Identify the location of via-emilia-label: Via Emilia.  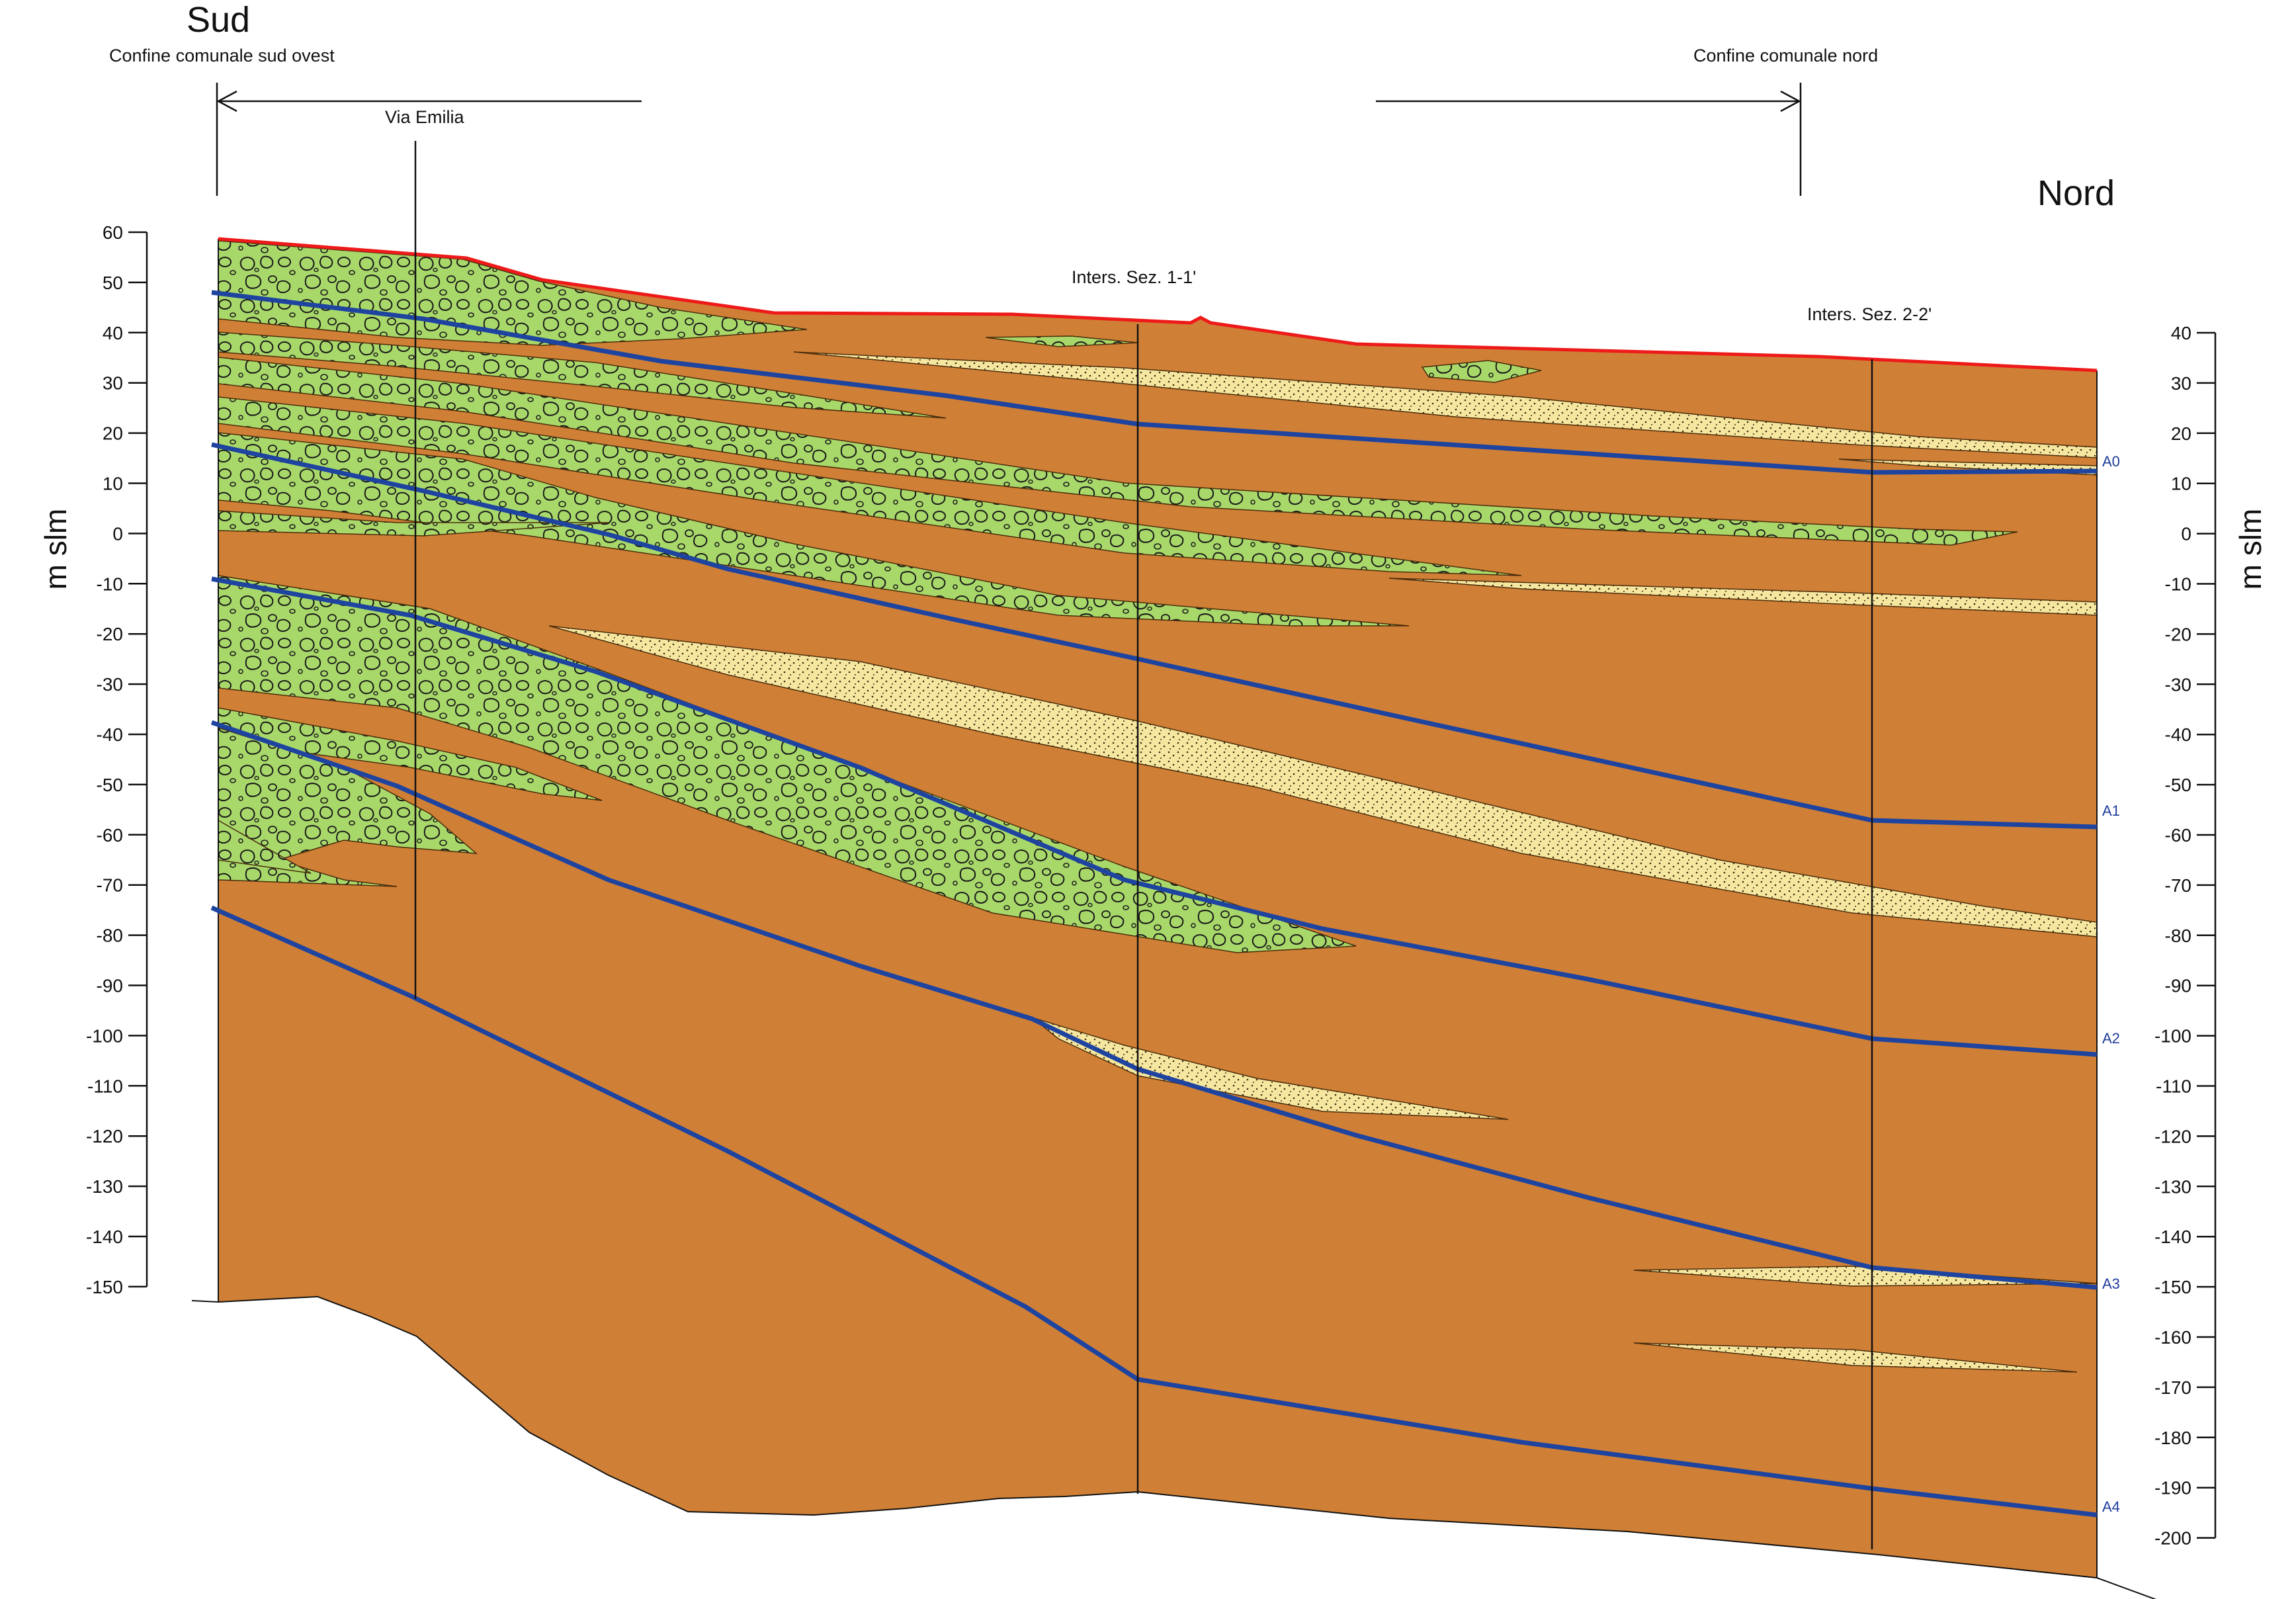
(425, 117).